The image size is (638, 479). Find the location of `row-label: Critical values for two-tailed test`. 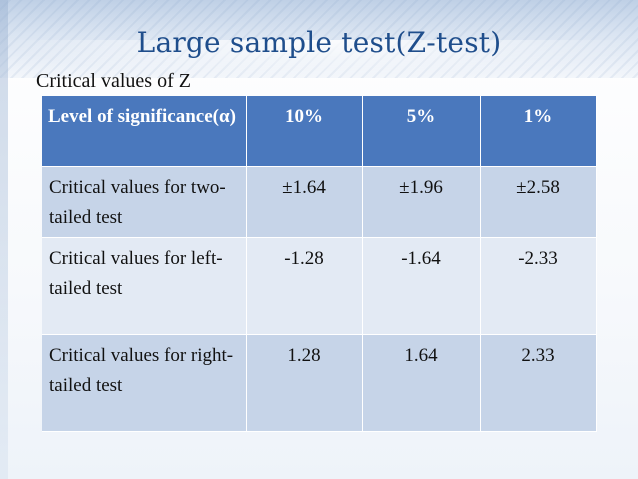

row-label: Critical values for two-tailed test is located at coordinates (144, 202).